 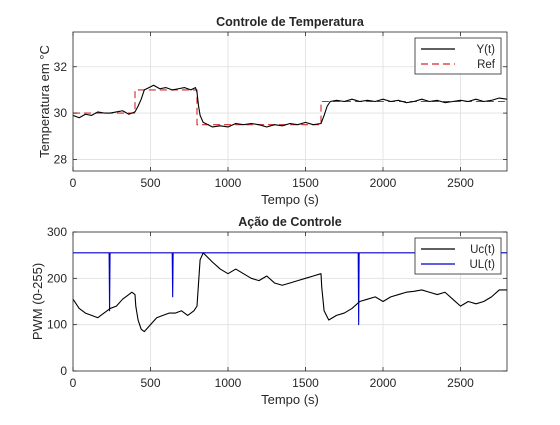 What do you see at coordinates (57, 278) in the screenshot?
I see `y-tick-label: 200` at bounding box center [57, 278].